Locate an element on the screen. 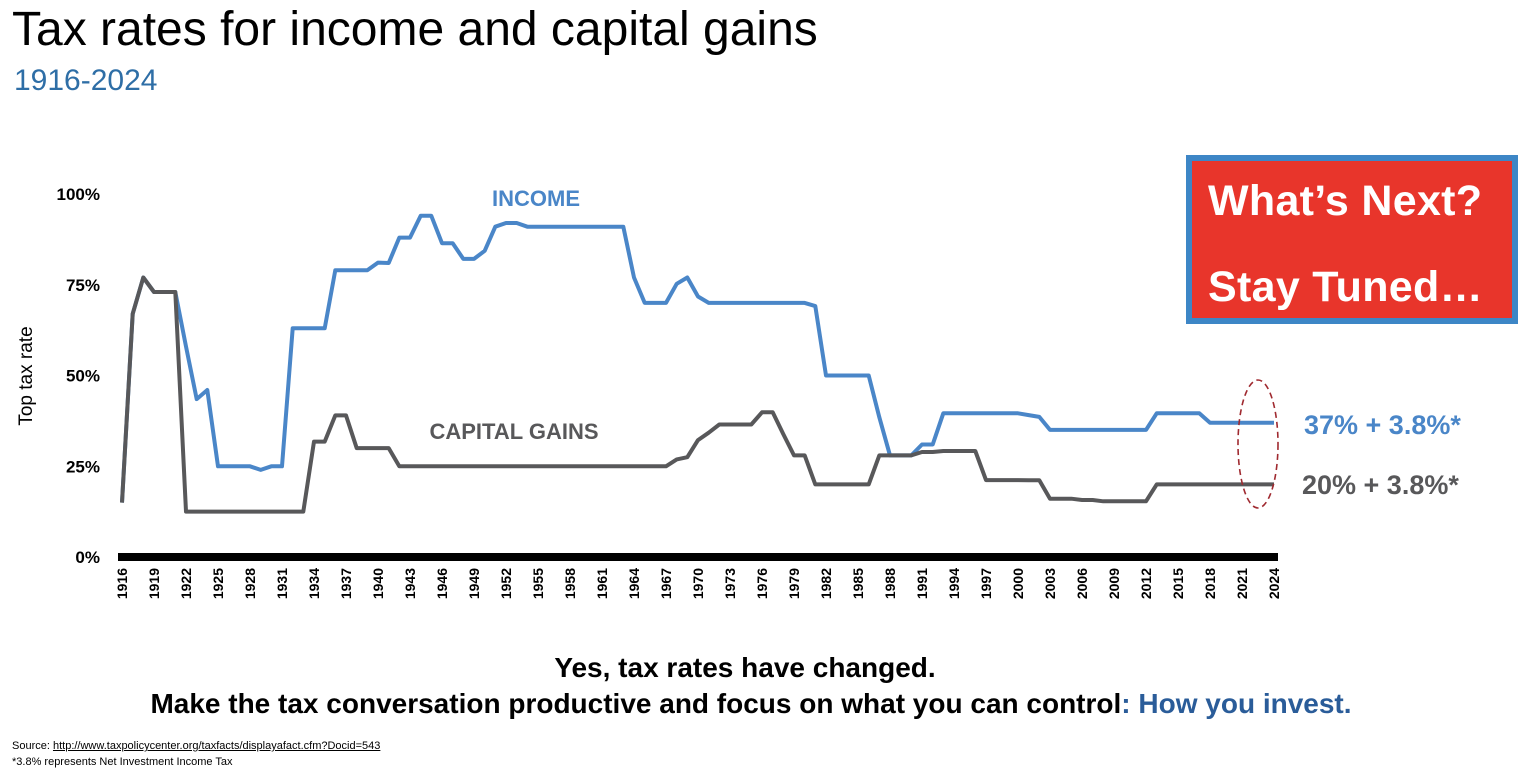  x-tick-label: 1994 is located at coordinates (954, 583).